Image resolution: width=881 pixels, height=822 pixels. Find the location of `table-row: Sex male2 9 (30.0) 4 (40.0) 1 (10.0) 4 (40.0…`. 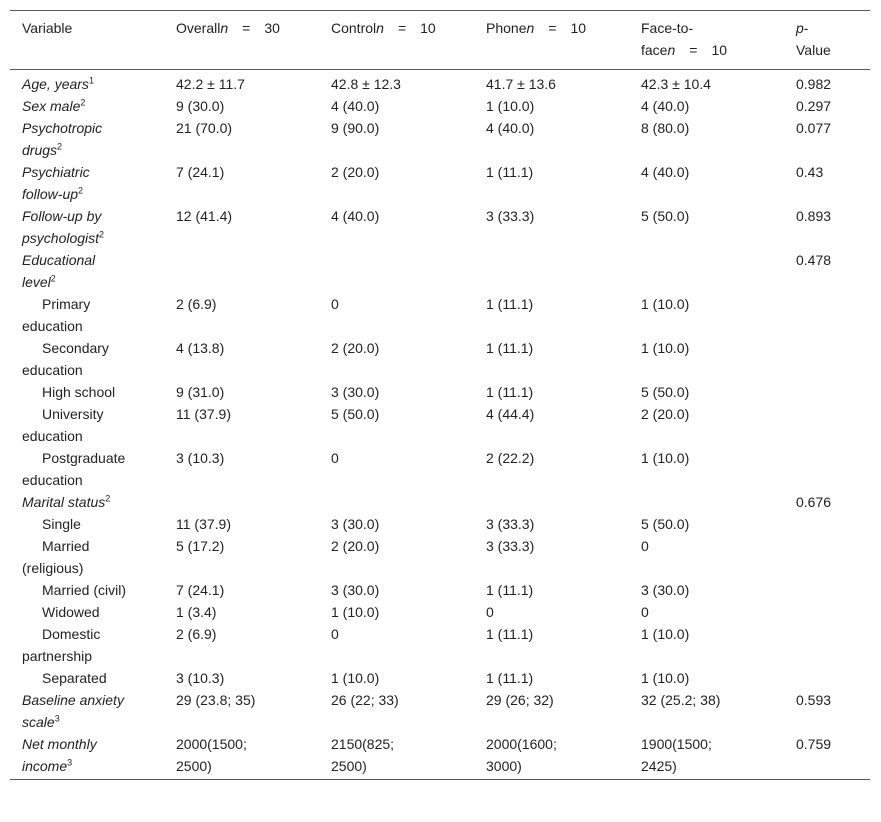

table-row: Sex male2 9 (30.0) 4 (40.0) 1 (10.0) 4 (40.0… is located at coordinates (440, 106).